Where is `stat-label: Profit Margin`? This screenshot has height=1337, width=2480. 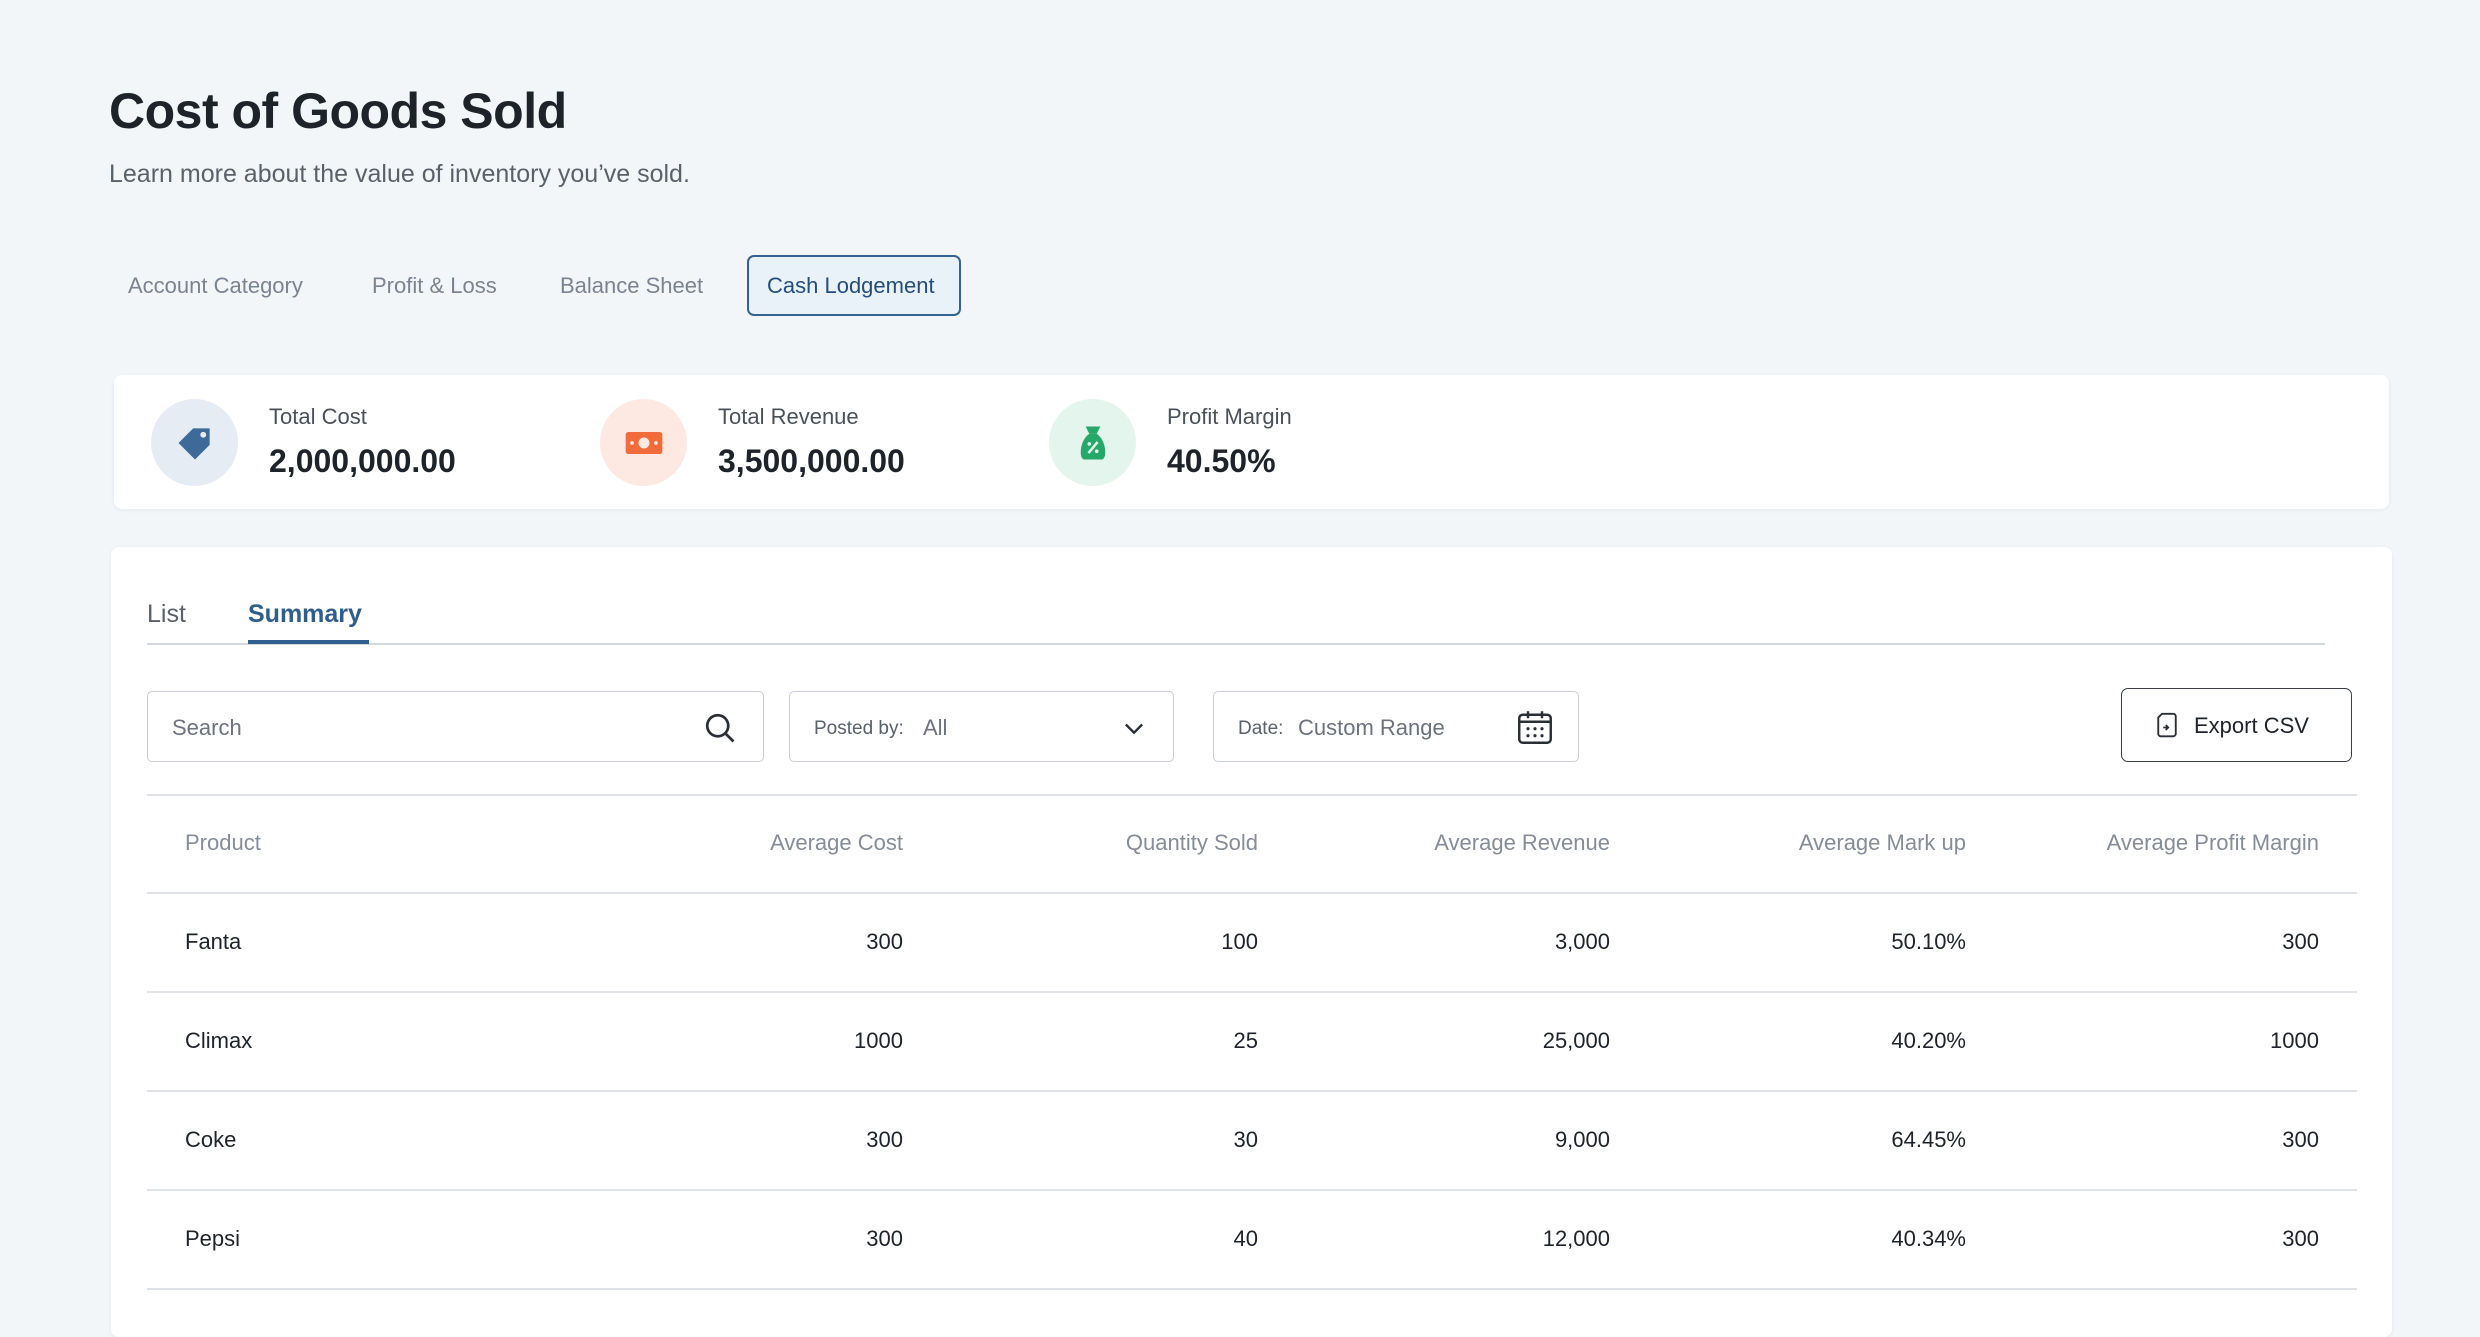
stat-label: Profit Margin is located at coordinates (1229, 416).